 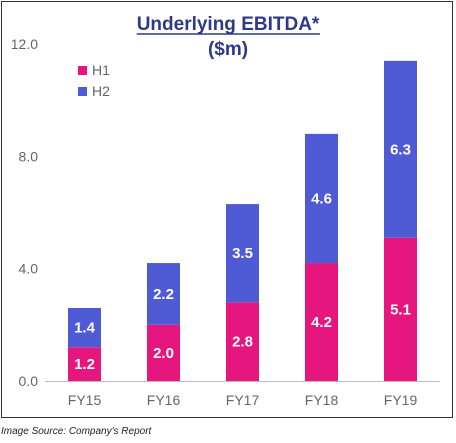 What do you see at coordinates (228, 49) in the screenshot?
I see `chart-subtitle: ($m)` at bounding box center [228, 49].